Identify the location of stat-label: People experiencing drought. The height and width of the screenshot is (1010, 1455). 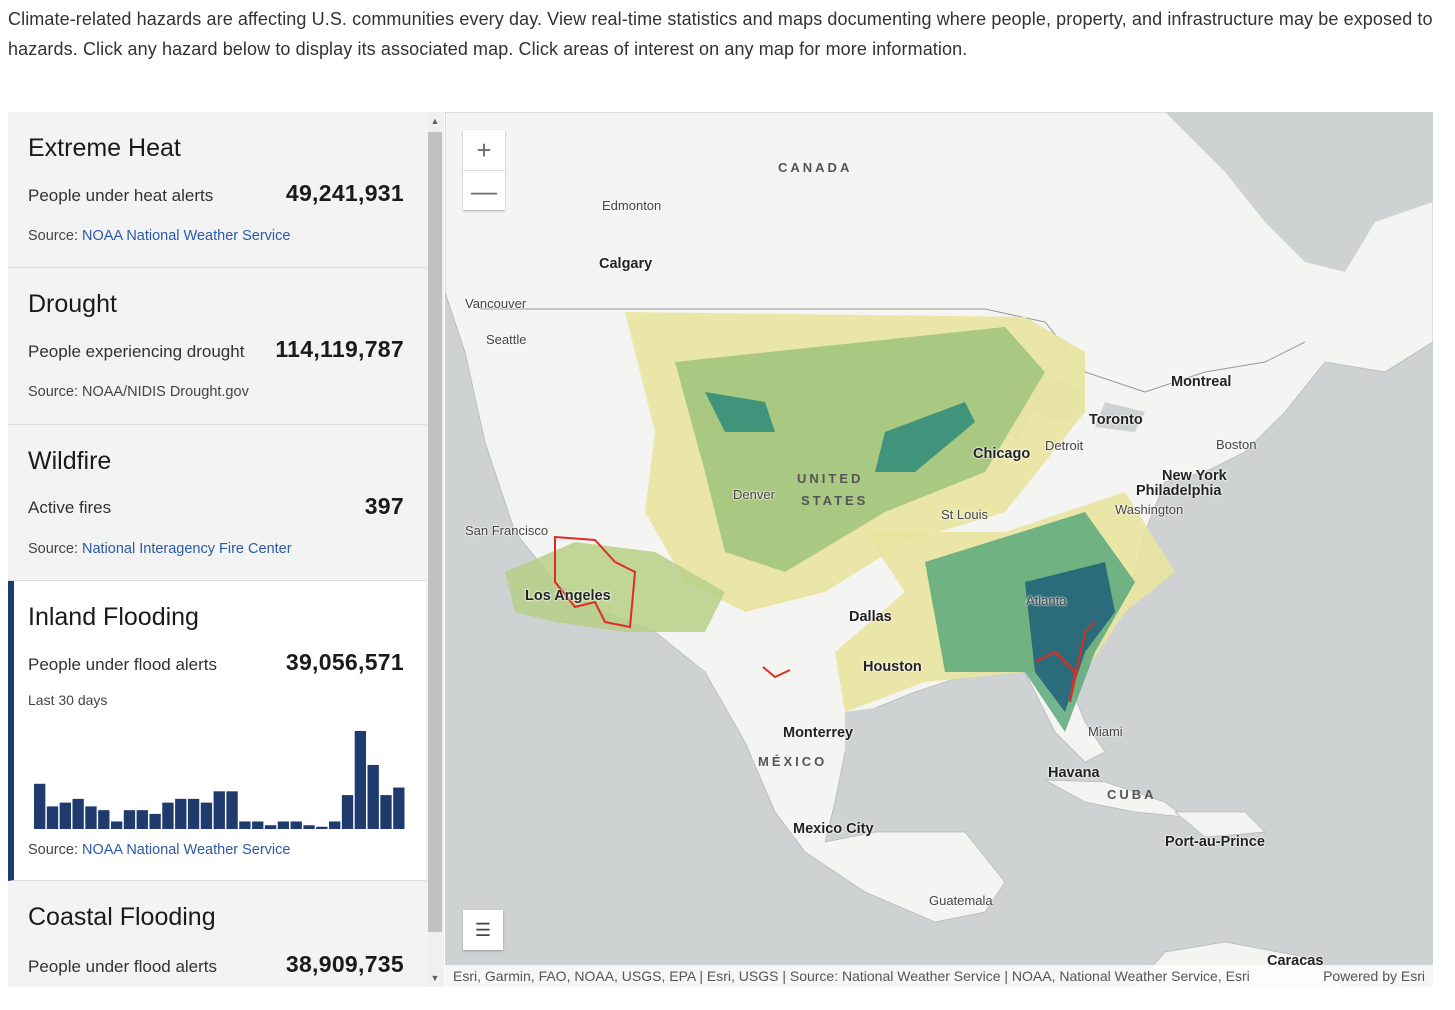
(136, 351).